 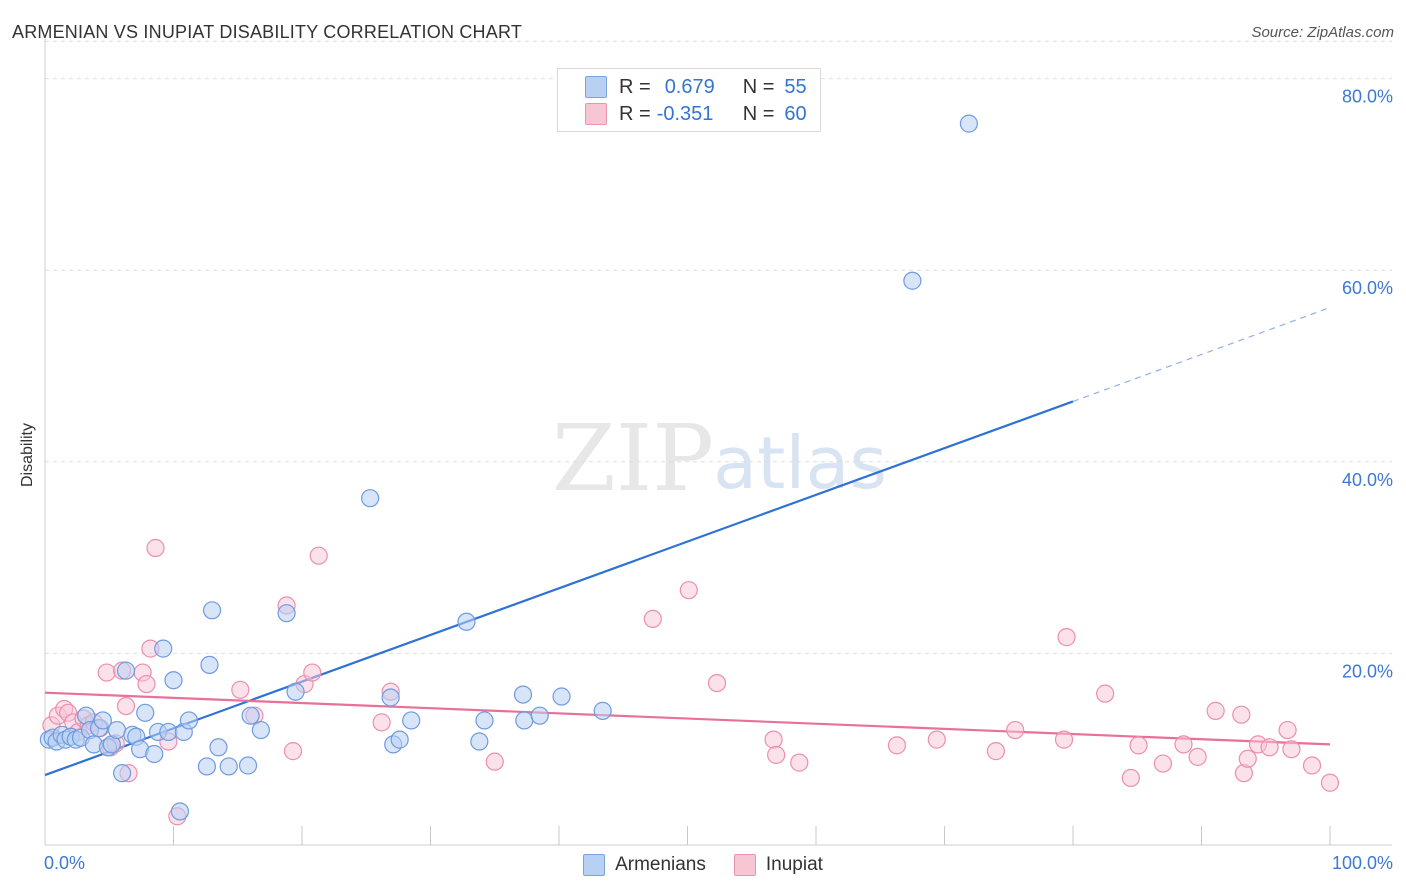 I want to click on watermark-zip: ZIP, so click(x=633, y=458).